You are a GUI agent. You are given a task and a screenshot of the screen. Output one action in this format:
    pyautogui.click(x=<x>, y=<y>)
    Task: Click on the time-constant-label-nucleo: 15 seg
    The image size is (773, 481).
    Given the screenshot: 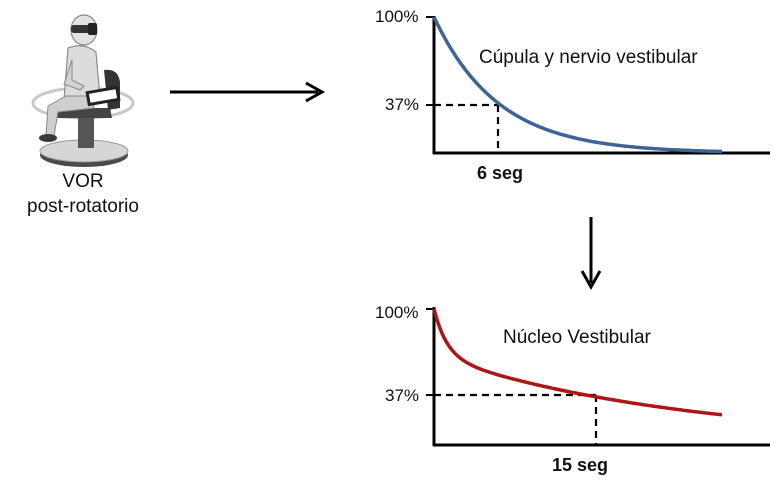 What is the action you would take?
    pyautogui.click(x=580, y=465)
    